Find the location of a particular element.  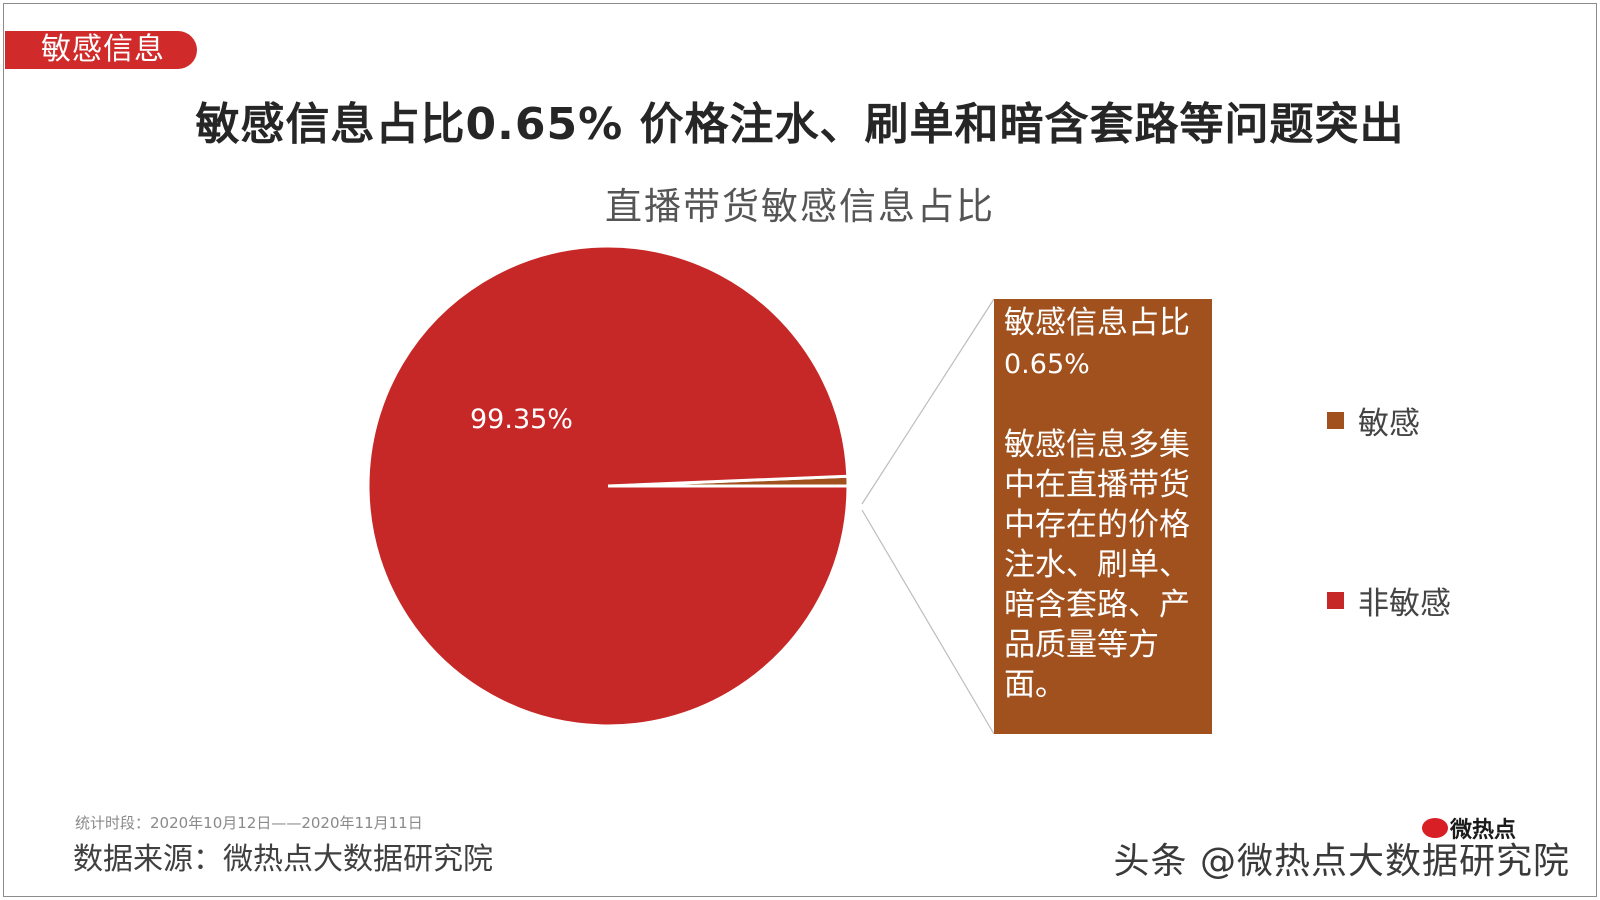

legend-swatch-non-sensitive is located at coordinates (1335, 600).